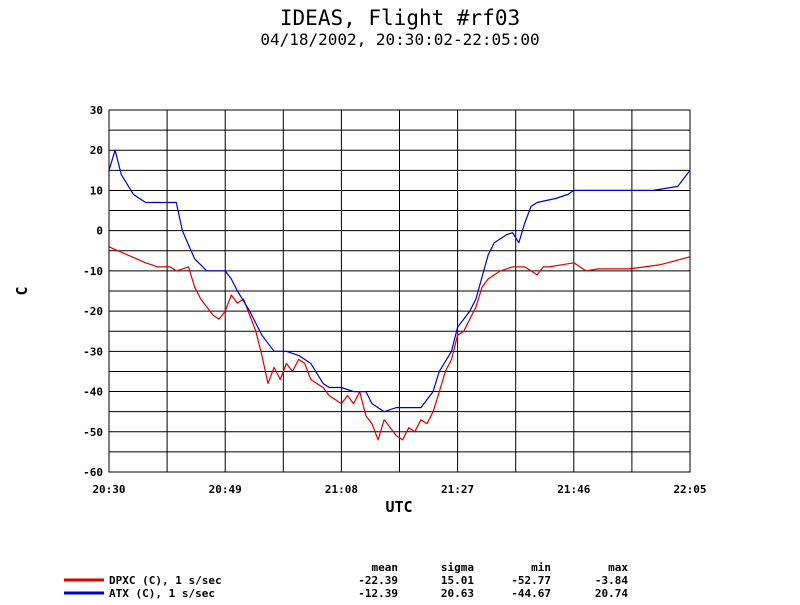  What do you see at coordinates (457, 580) in the screenshot?
I see `legend-stat-value: 15.01` at bounding box center [457, 580].